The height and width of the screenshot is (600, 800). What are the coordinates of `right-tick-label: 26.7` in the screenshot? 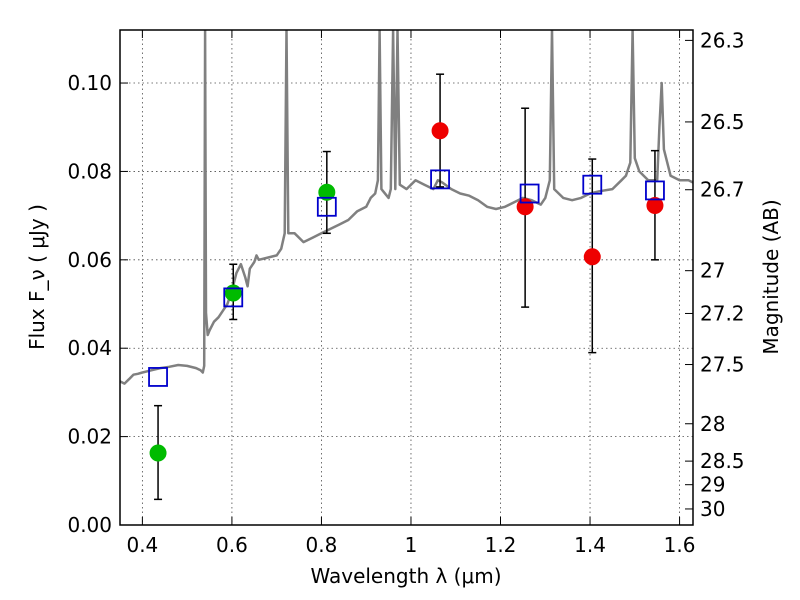 It's located at (722, 190).